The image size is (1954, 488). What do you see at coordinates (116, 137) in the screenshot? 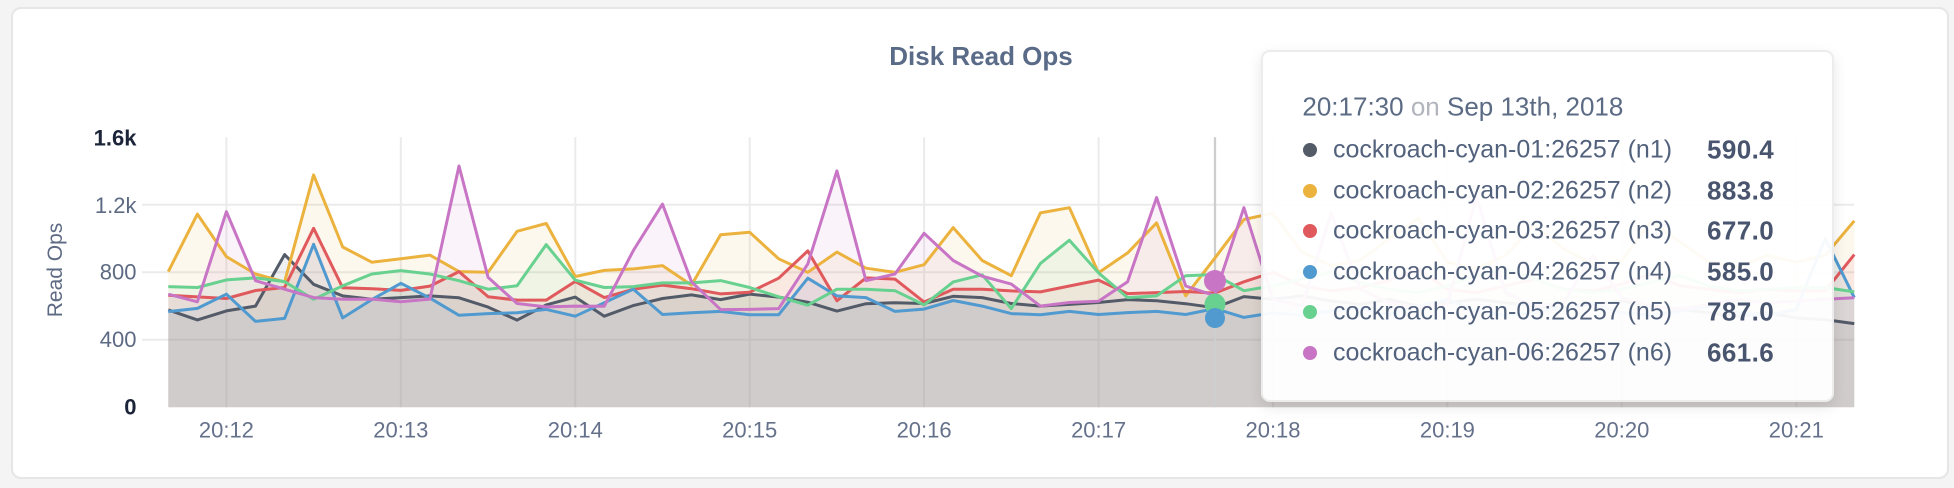
I see `svg-text: 1.6k` at bounding box center [116, 137].